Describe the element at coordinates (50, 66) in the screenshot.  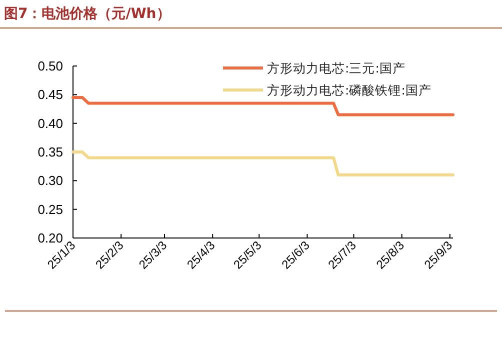
I see `y-tick-label: 0.50` at that location.